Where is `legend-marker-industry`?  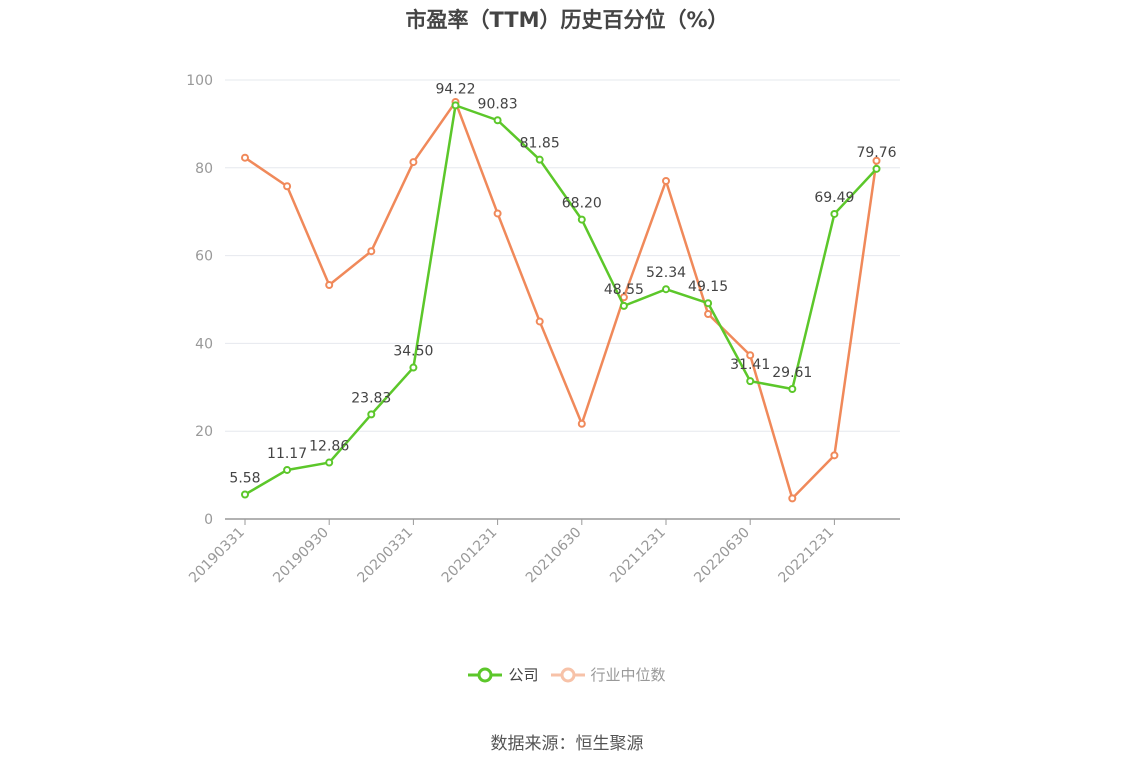 legend-marker-industry is located at coordinates (567, 674).